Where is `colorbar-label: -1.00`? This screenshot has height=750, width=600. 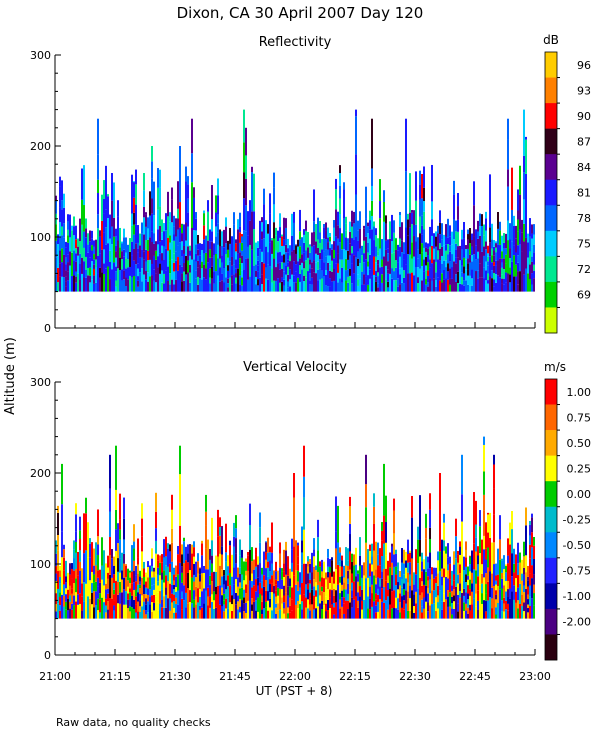 colorbar-label: -1.00 is located at coordinates (577, 596).